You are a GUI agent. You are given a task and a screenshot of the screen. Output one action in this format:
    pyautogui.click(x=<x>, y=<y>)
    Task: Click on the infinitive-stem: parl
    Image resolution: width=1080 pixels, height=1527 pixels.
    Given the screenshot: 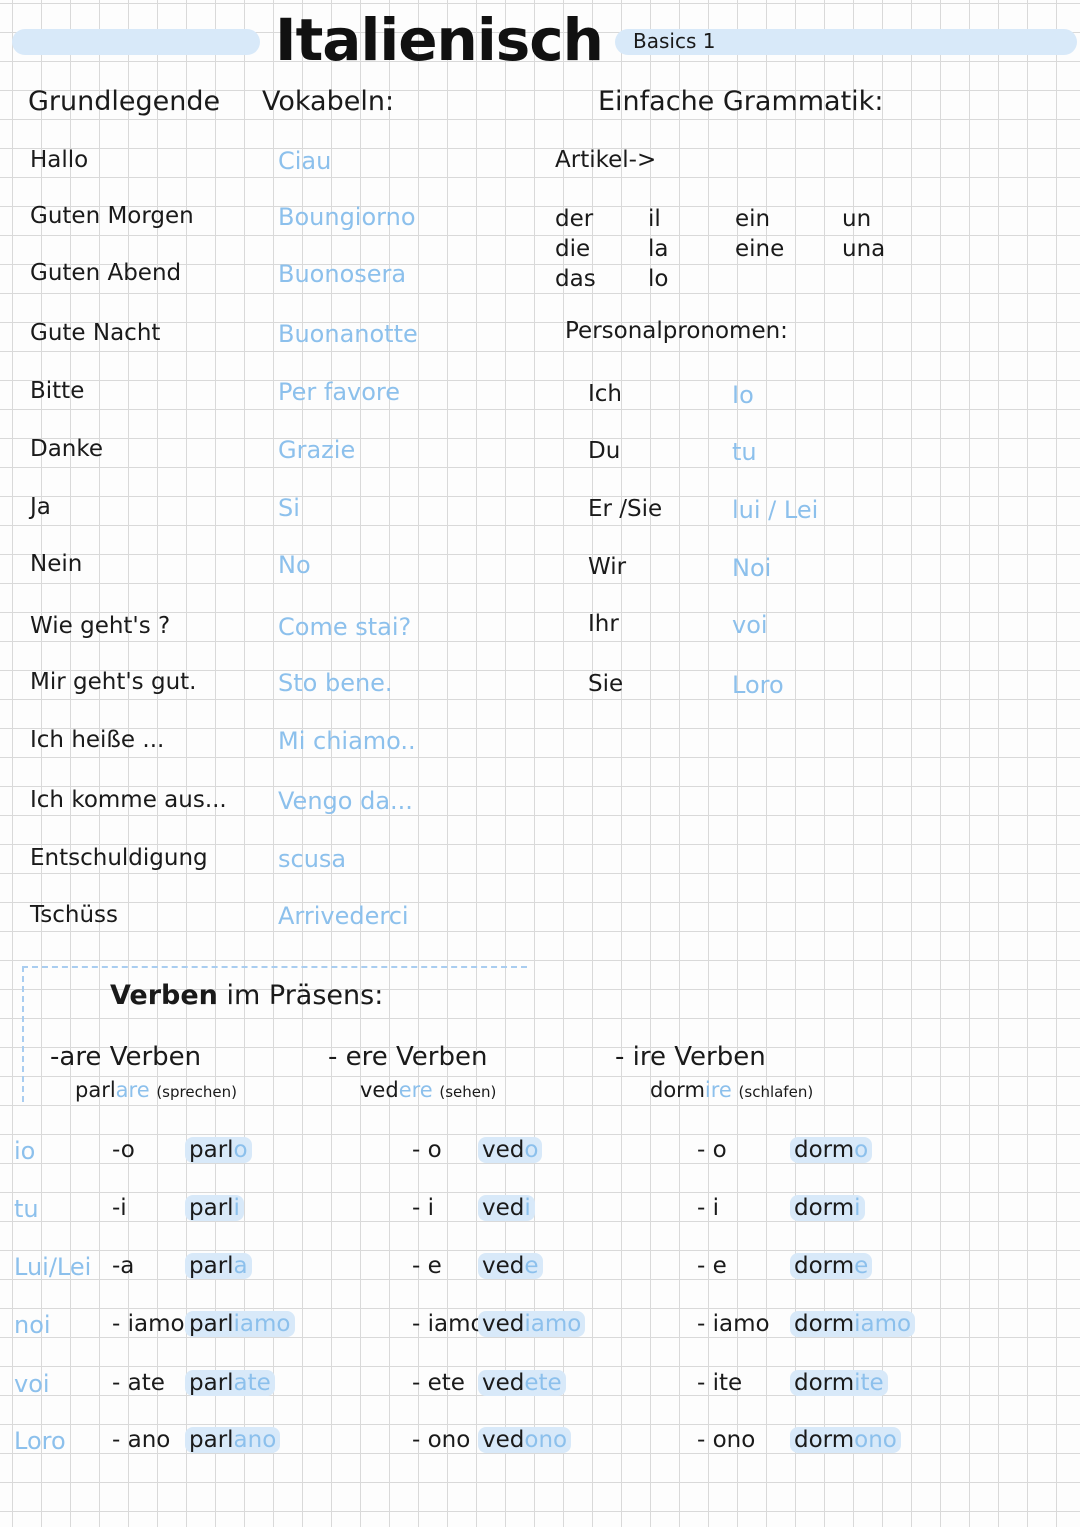 What is the action you would take?
    pyautogui.click(x=95, y=1090)
    